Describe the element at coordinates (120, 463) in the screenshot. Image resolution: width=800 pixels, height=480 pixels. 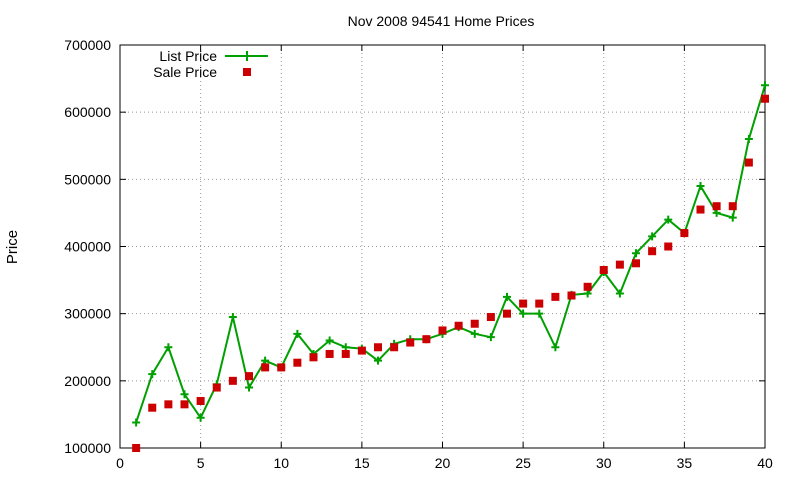
I see `x-tick-label: 0` at that location.